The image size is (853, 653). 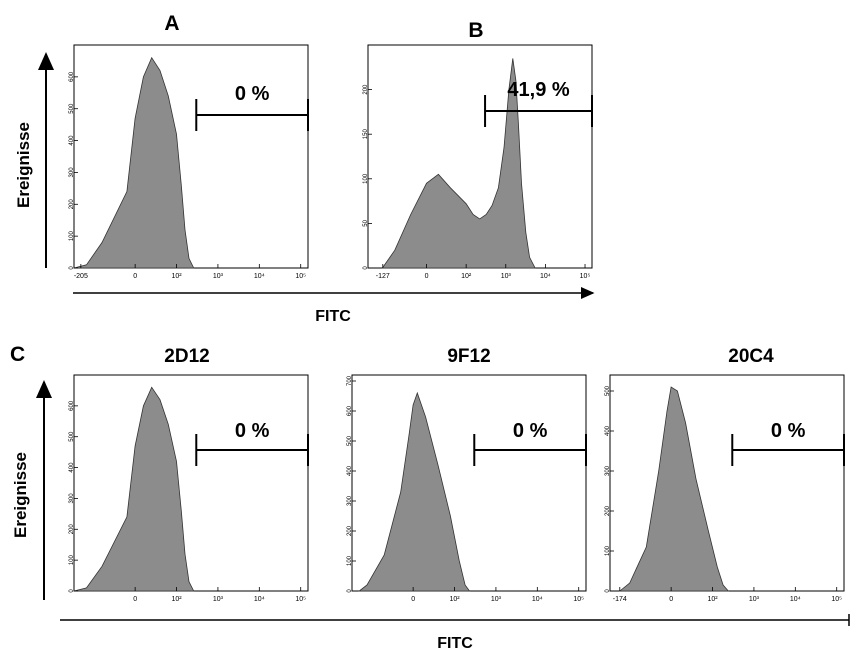 What do you see at coordinates (468, 356) in the screenshot?
I see `panel-title: 9F12` at bounding box center [468, 356].